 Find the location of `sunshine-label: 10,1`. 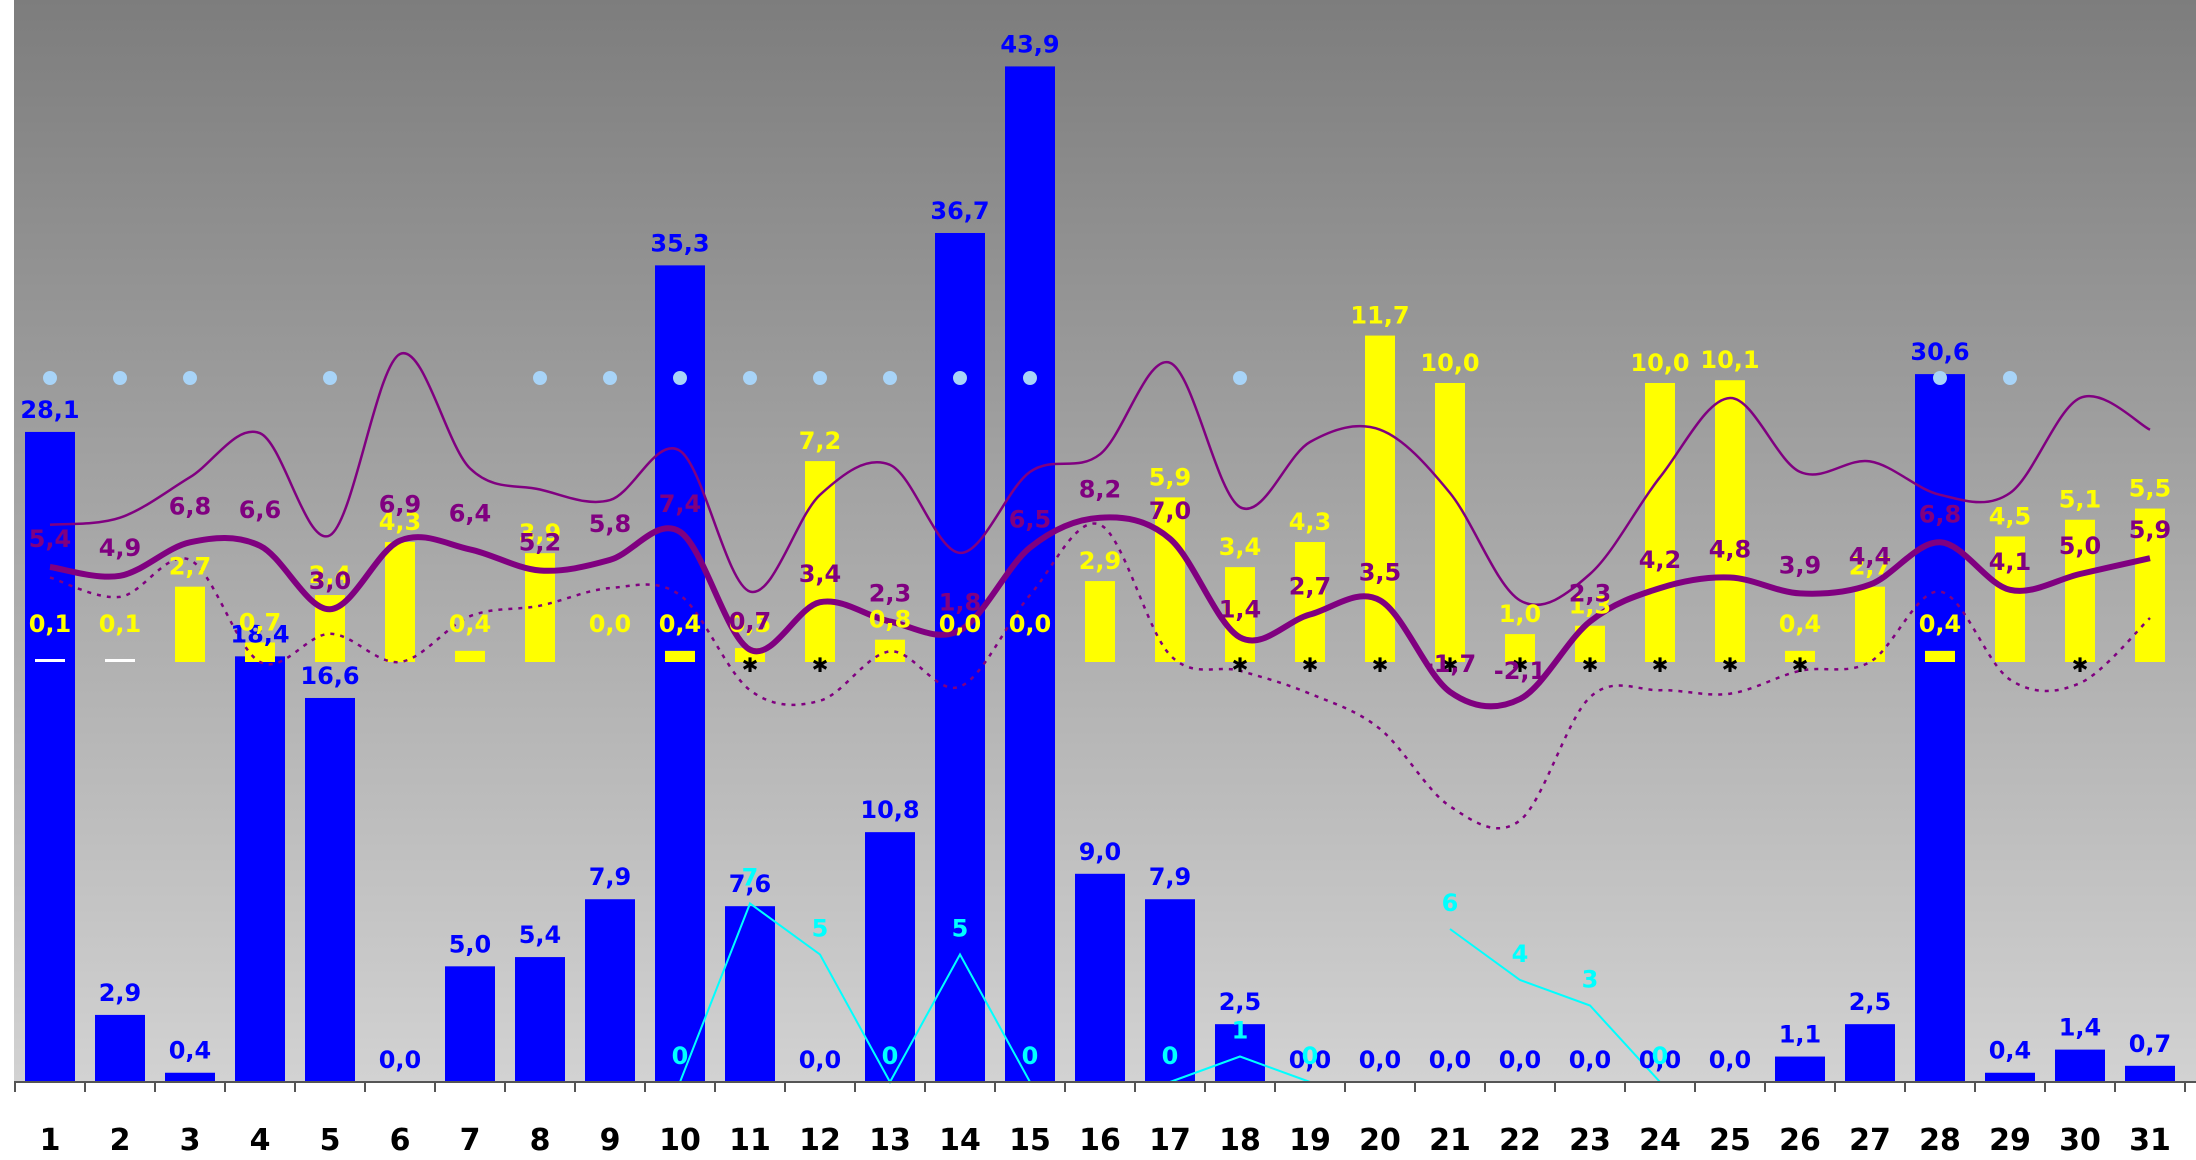

sunshine-label: 10,1 is located at coordinates (1729, 360).